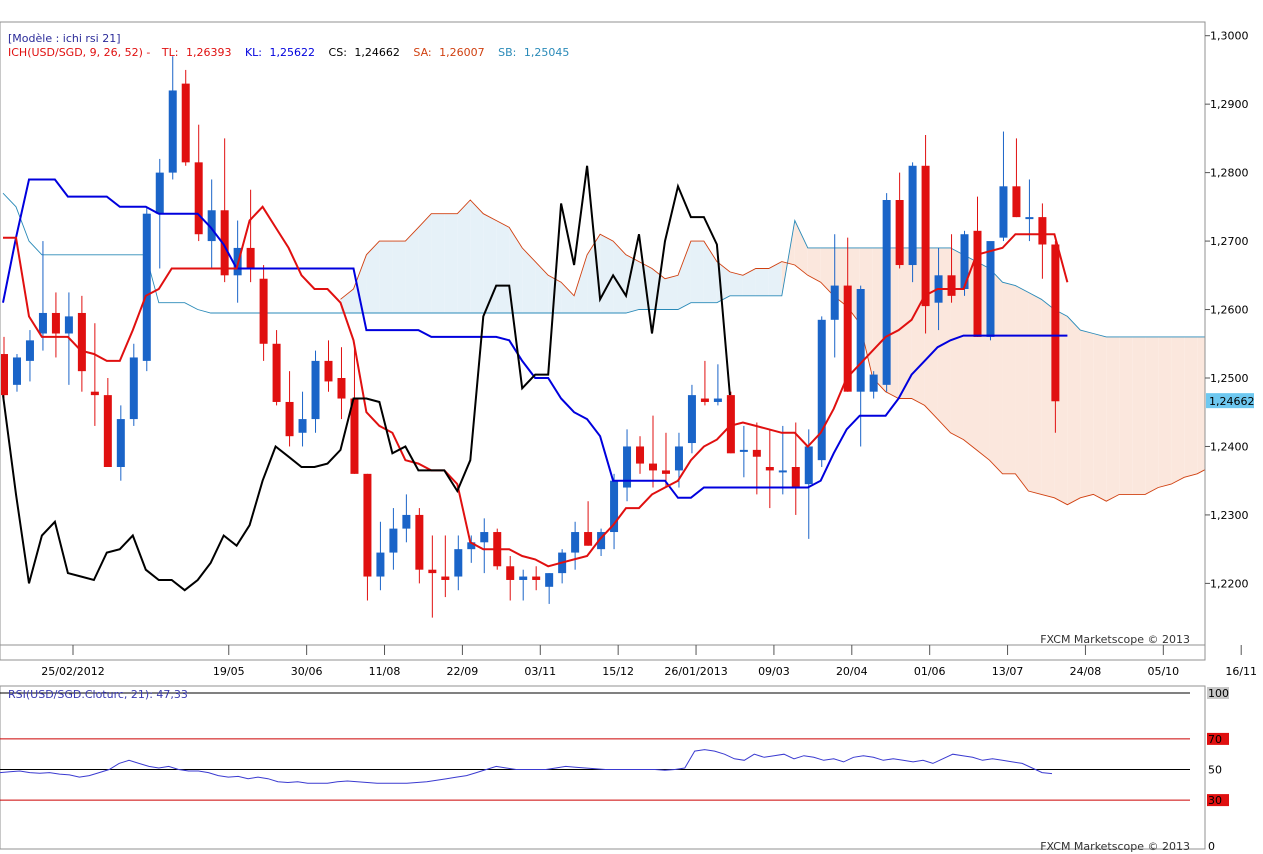 The height and width of the screenshot is (854, 1263). What do you see at coordinates (293, 52) in the screenshot?
I see `legend-kl-value: 1,25622` at bounding box center [293, 52].